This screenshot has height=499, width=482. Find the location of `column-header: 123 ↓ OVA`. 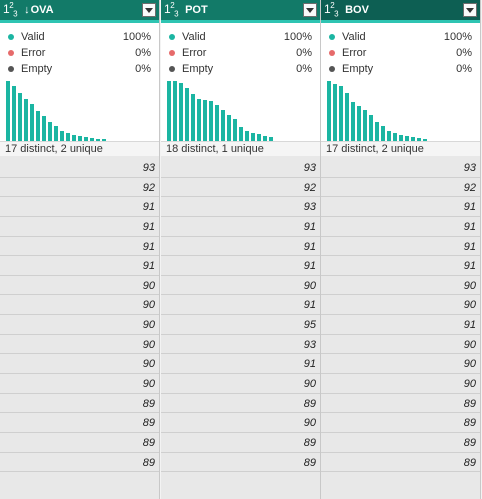

column-header: 123 ↓ OVA is located at coordinates (79, 11).